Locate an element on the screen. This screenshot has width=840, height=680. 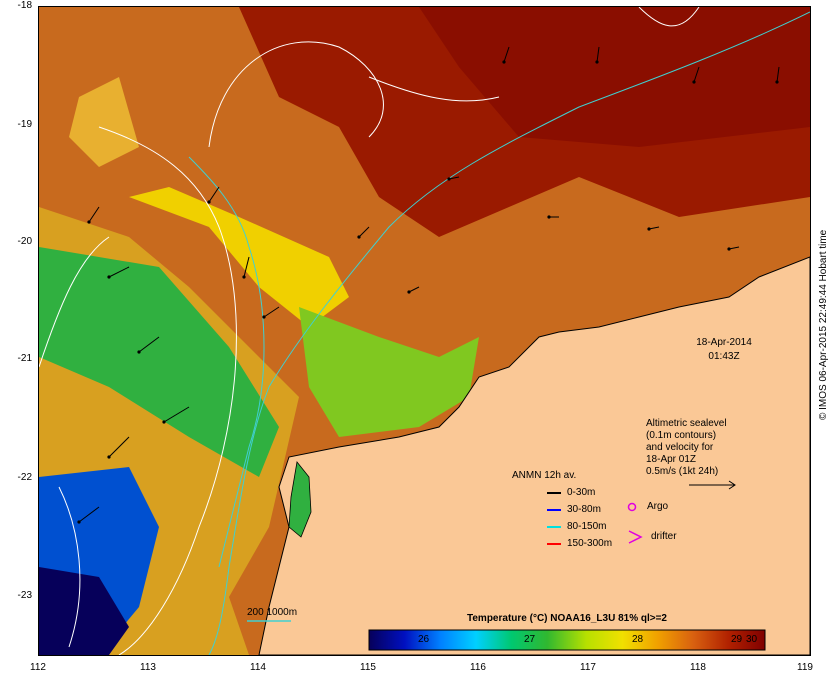
drifter-symbol is located at coordinates (635, 537).